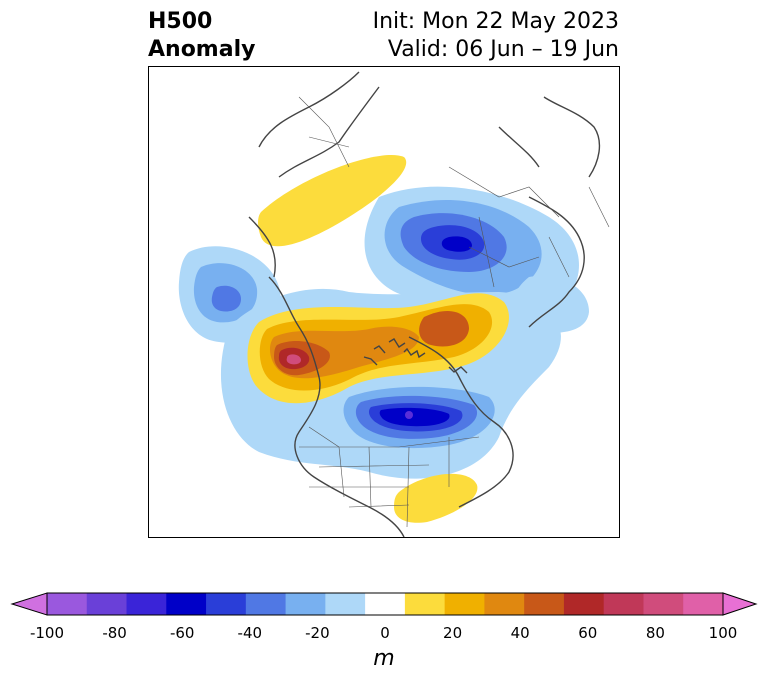 This screenshot has width=768, height=684. I want to click on colorbar-tick-label: 0, so click(385, 633).